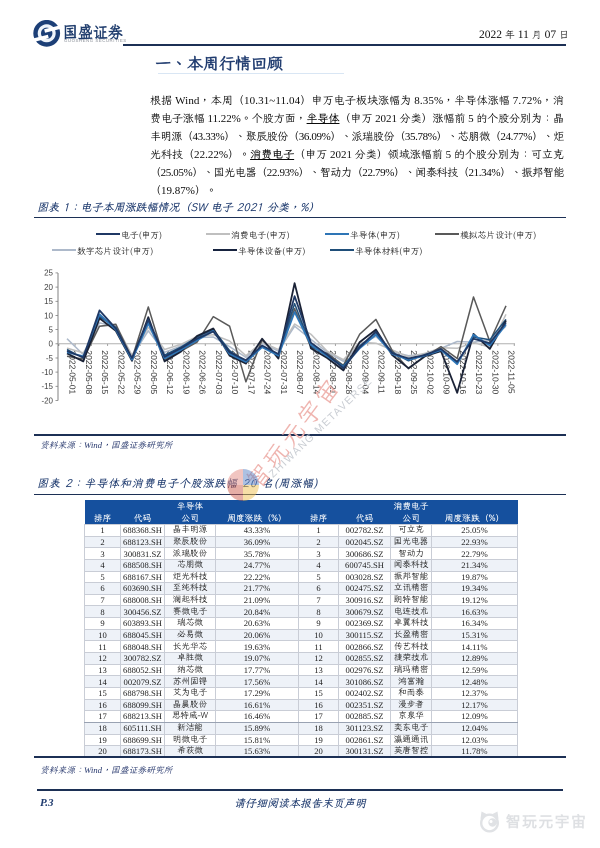 The width and height of the screenshot is (600, 848). I want to click on svg-text: 2022-09-11, so click(382, 372).